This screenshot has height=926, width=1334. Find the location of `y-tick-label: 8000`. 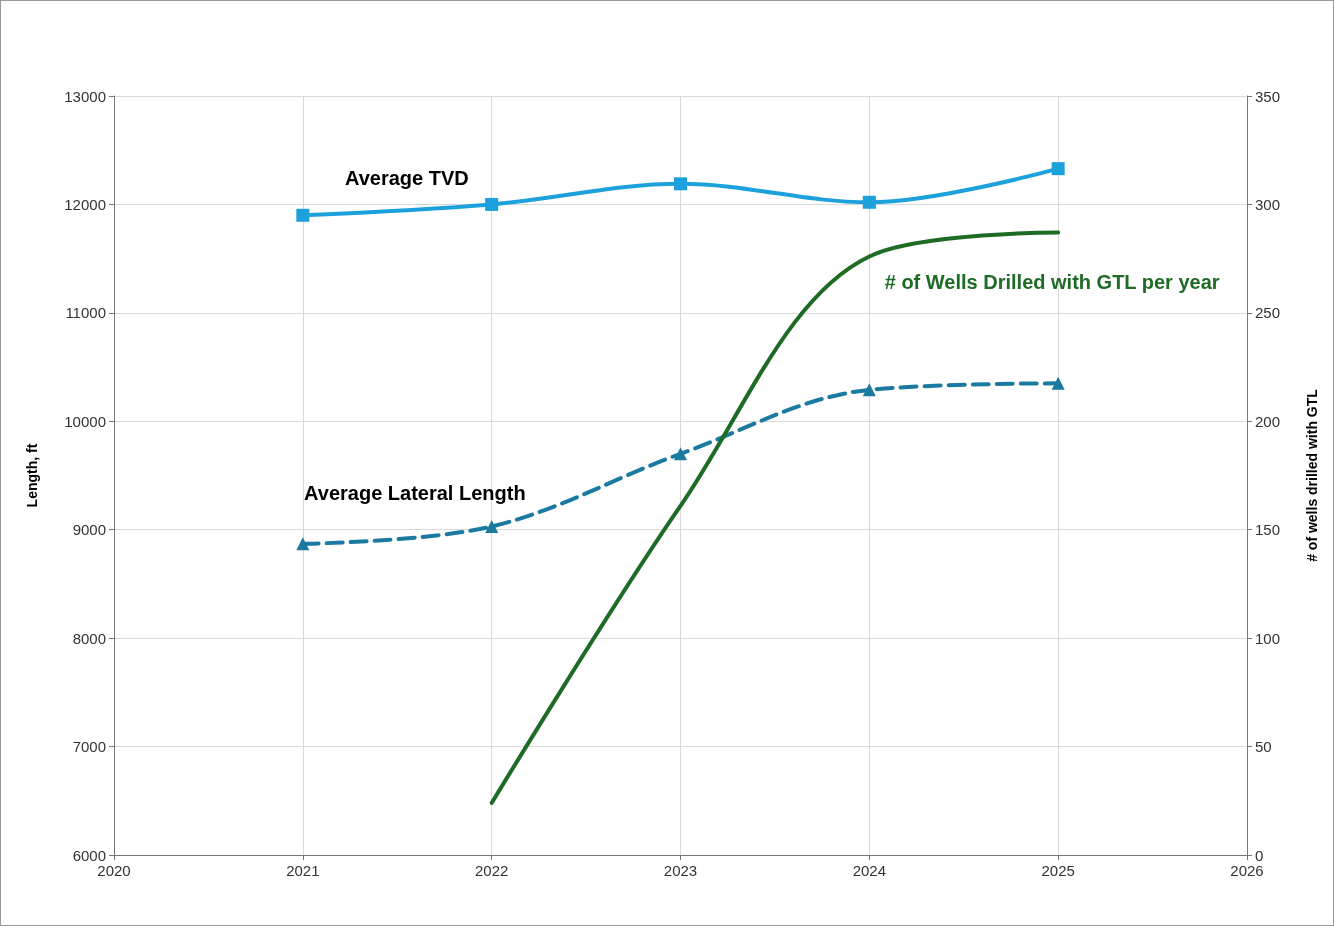

y-tick-label: 8000 is located at coordinates (89, 638).